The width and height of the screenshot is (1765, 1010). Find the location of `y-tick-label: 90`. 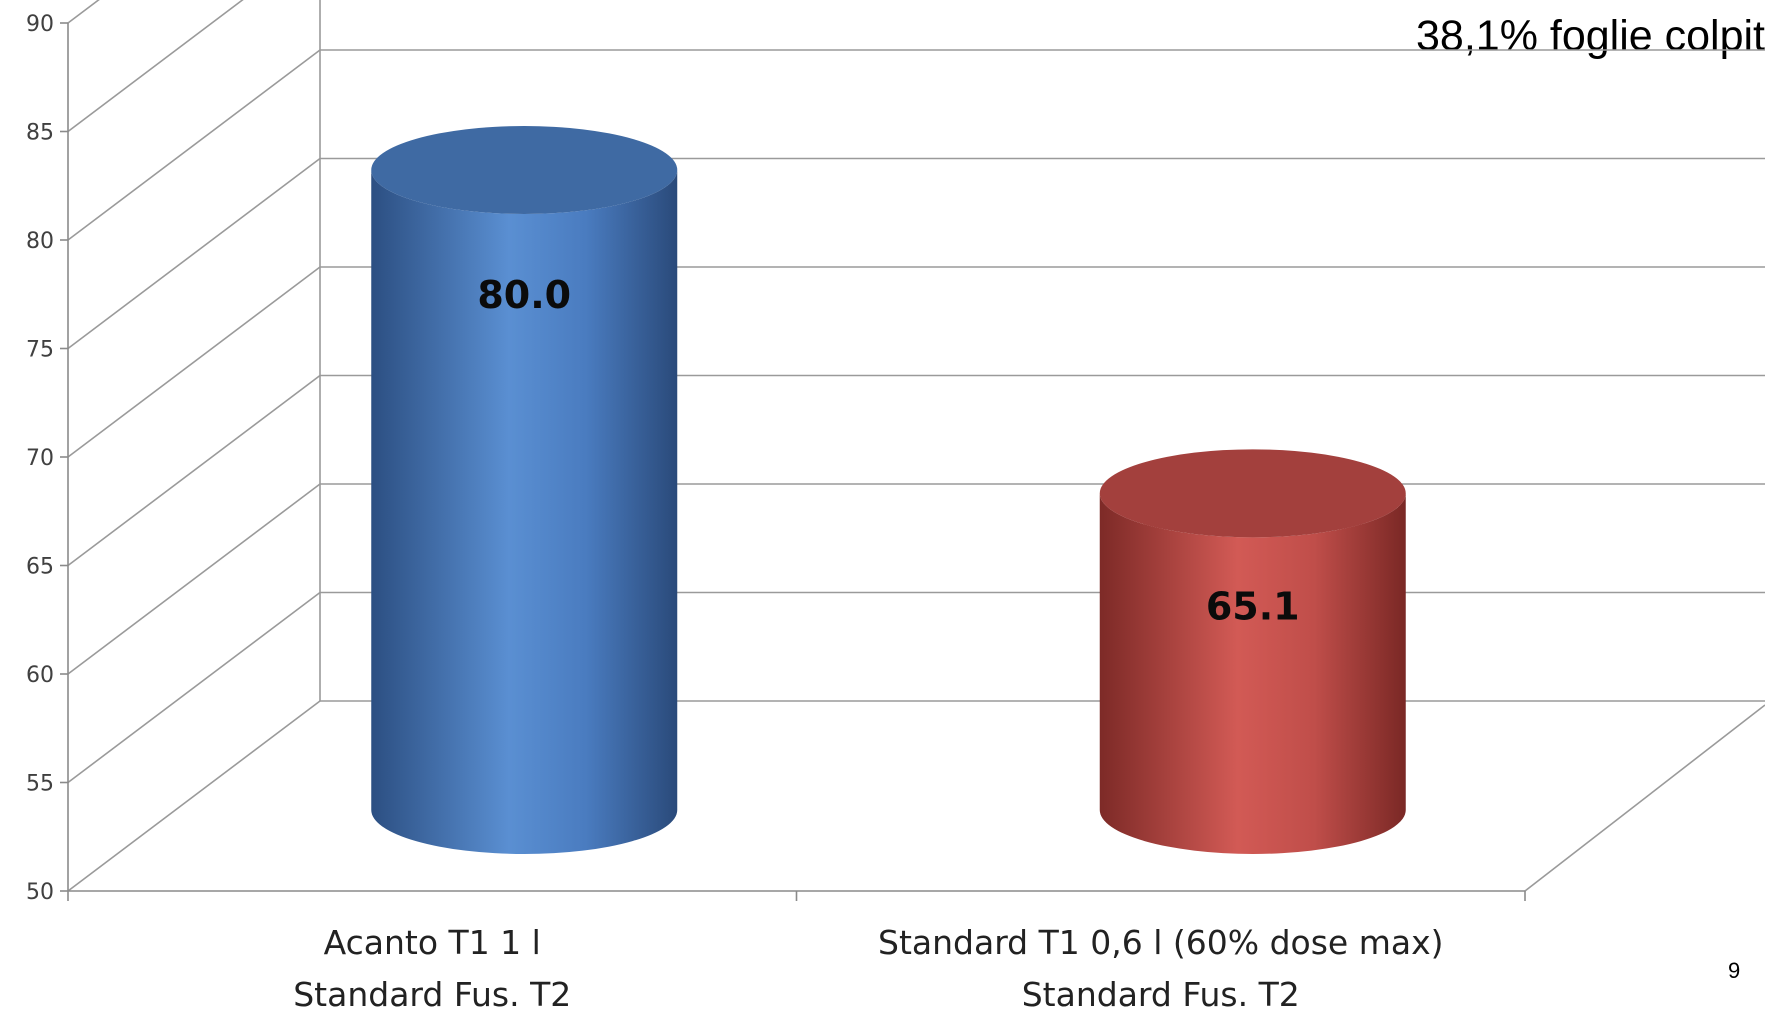

y-tick-label: 90 is located at coordinates (40, 24).